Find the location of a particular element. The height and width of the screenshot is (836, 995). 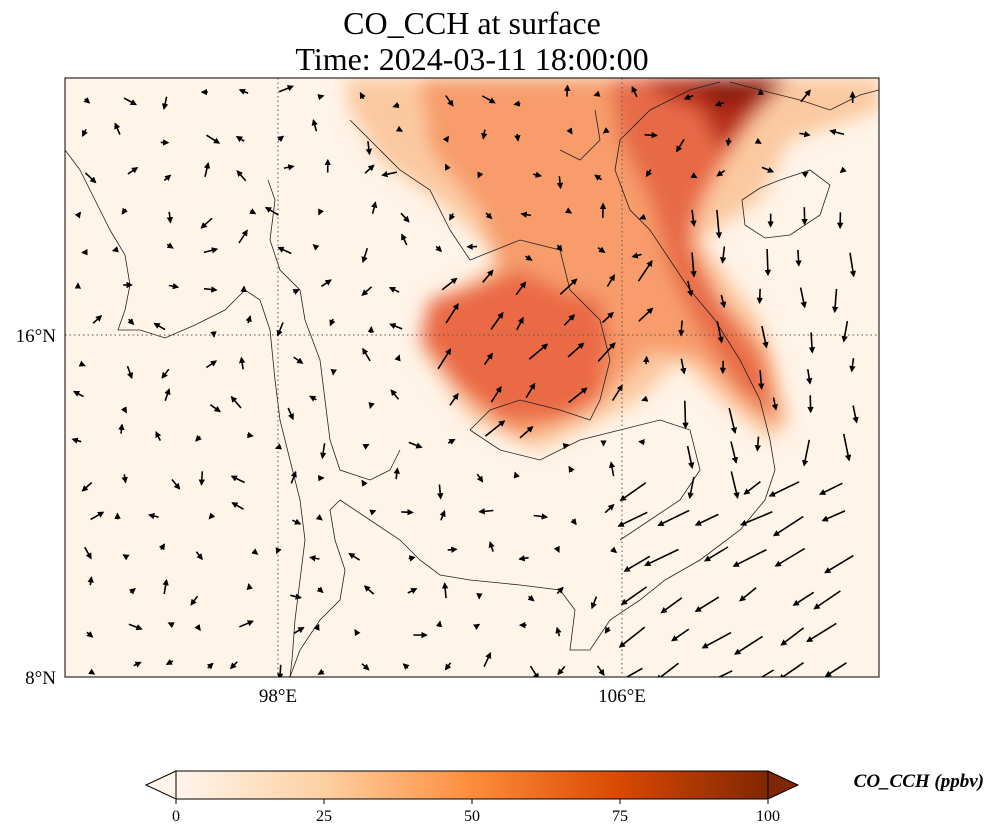

colorbar-gradient is located at coordinates (472, 785).